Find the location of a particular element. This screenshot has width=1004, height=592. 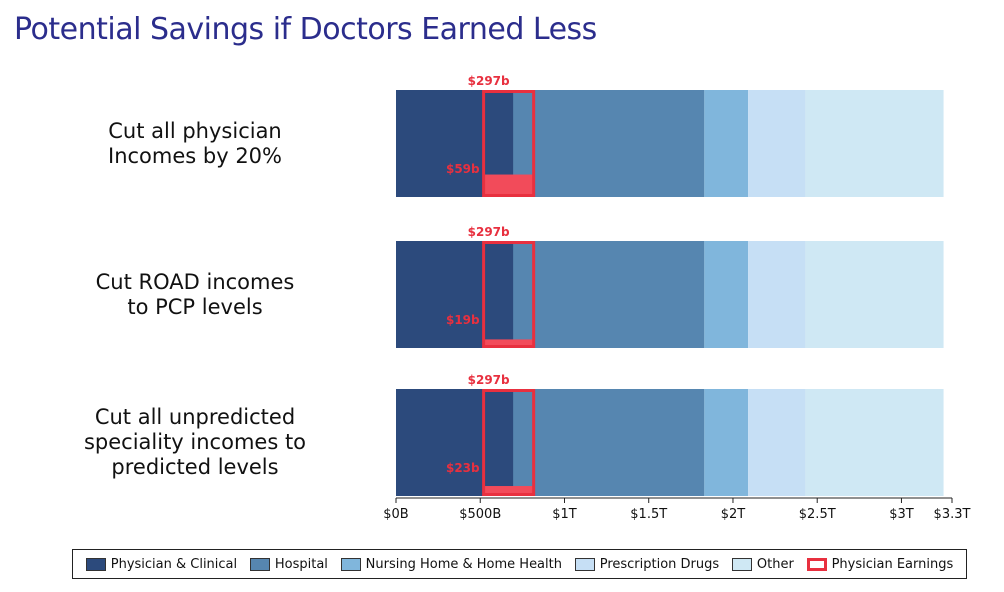

category-label: Cut ROAD incomes to PCP levels is located at coordinates (195, 295).